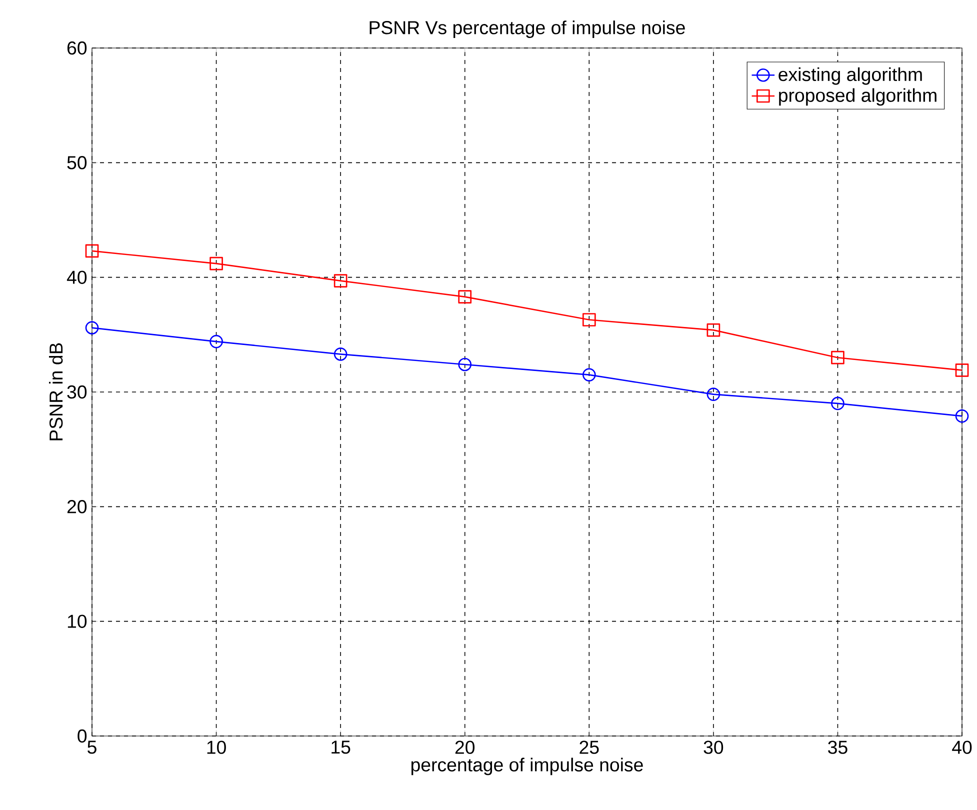  What do you see at coordinates (77, 163) in the screenshot?
I see `y-tick-label: 50` at bounding box center [77, 163].